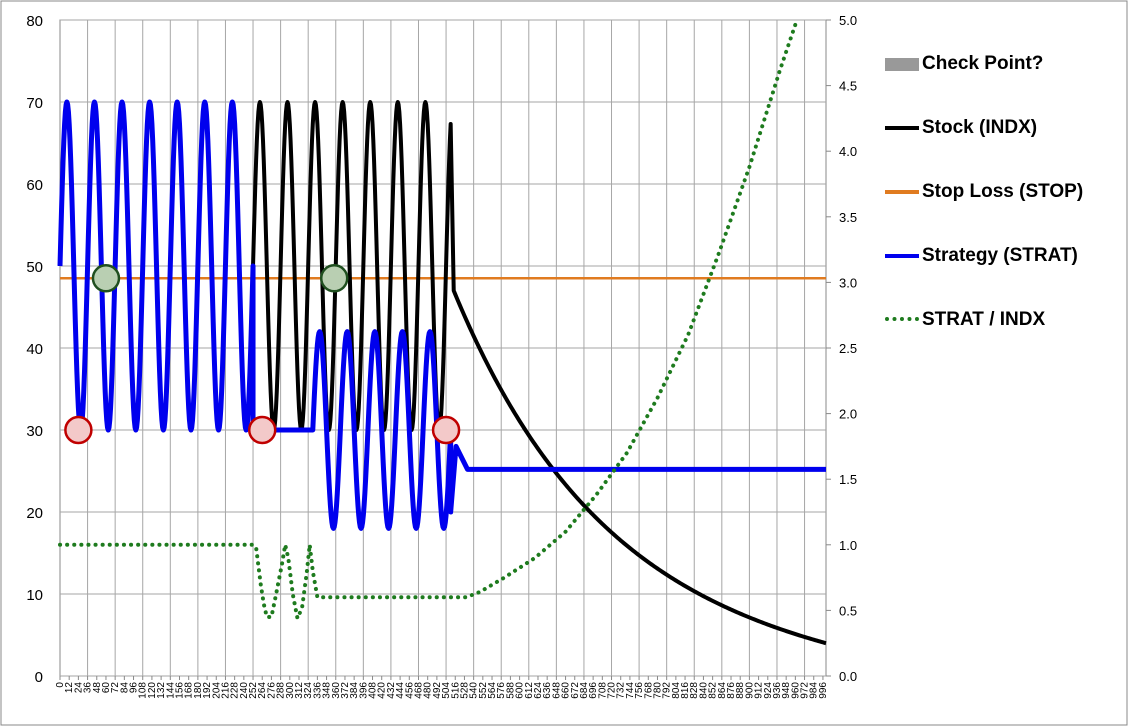 Image resolution: width=1129 pixels, height=727 pixels. I want to click on x-tick-label: 204, so click(216, 690).